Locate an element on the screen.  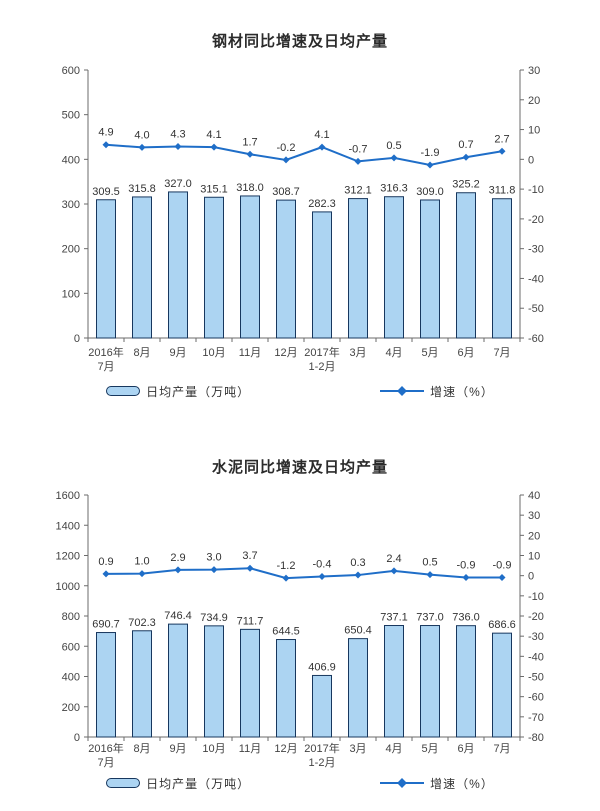
line-value-label: 1.7 is located at coordinates (249, 142).